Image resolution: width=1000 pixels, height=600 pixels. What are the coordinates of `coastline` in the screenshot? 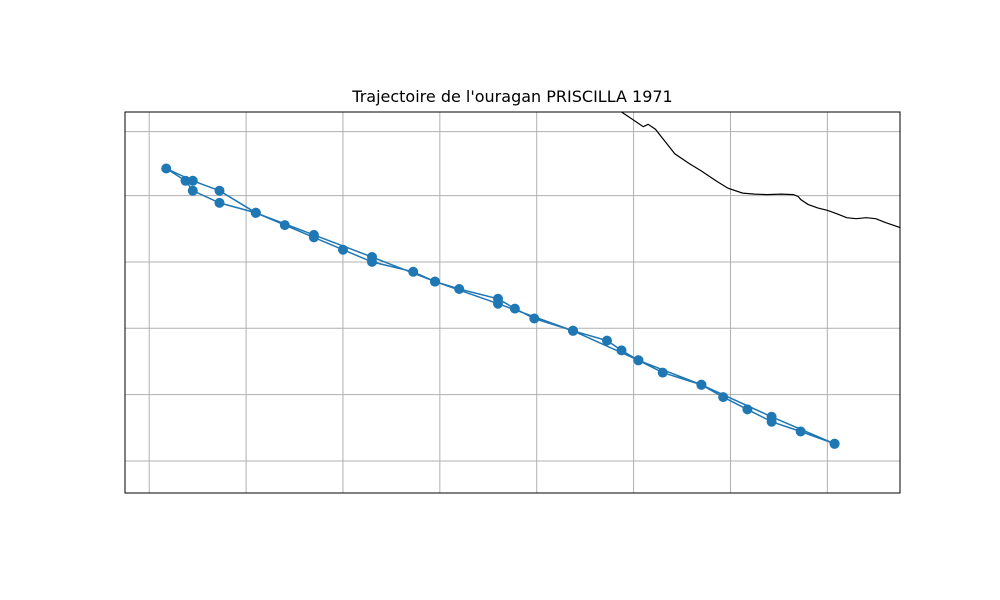 It's located at (760, 170).